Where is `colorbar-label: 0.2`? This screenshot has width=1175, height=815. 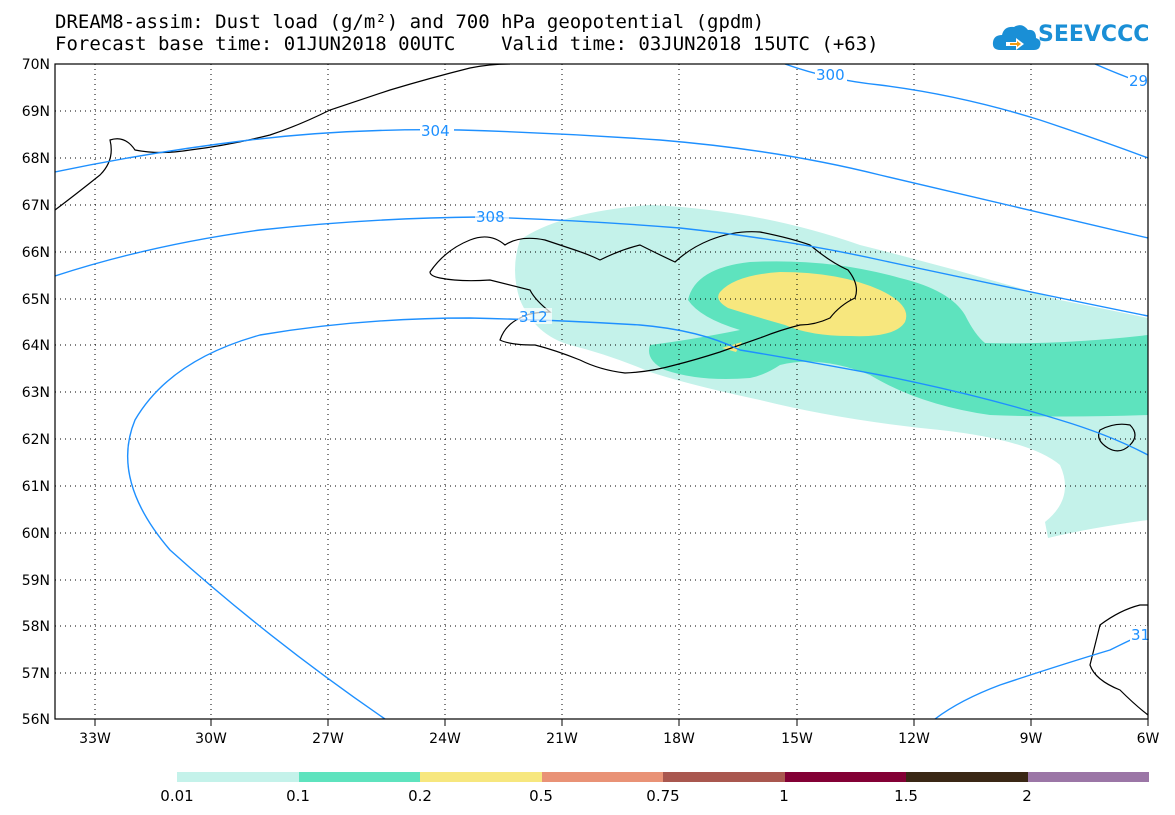 colorbar-label: 0.2 is located at coordinates (420, 796).